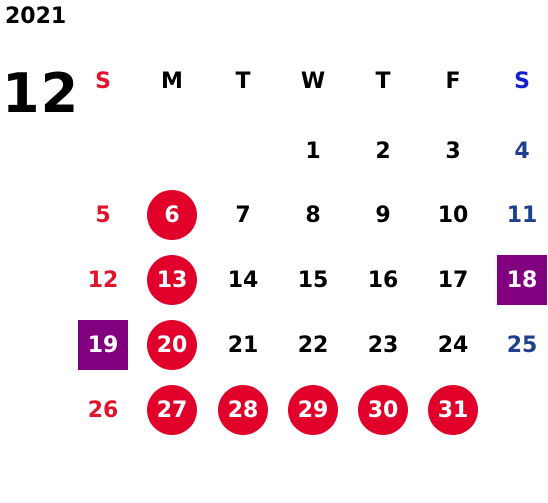 The width and height of the screenshot is (548, 503). I want to click on day-cell-10: 10, so click(453, 215).